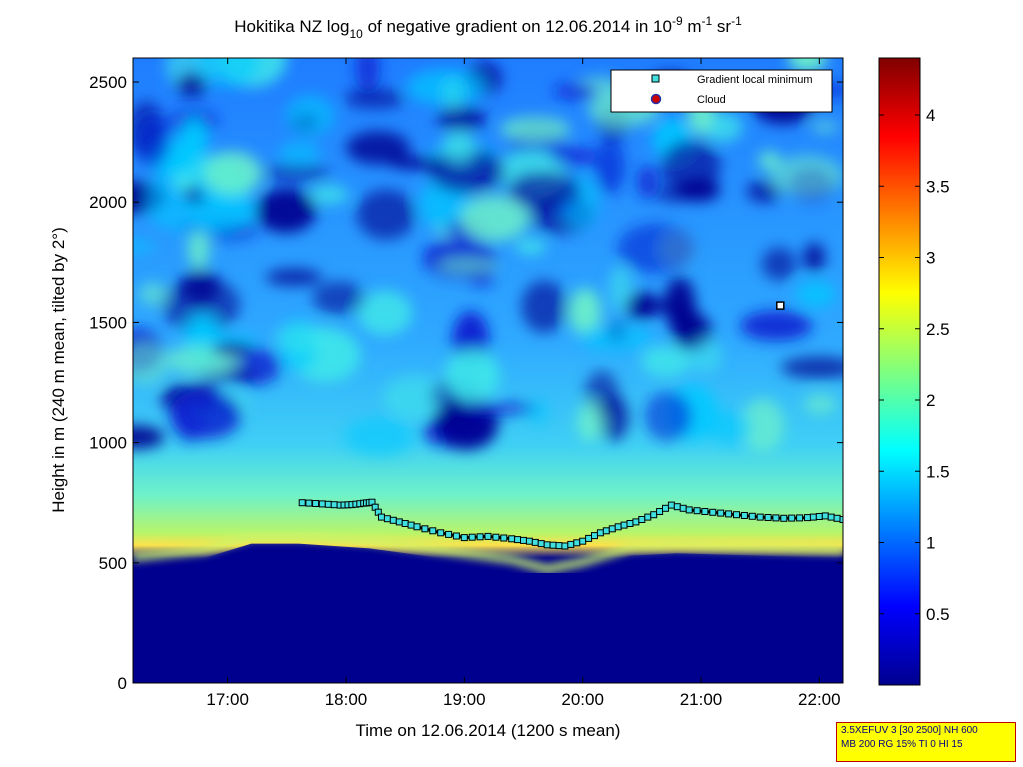 The width and height of the screenshot is (1023, 767). Describe the element at coordinates (930, 258) in the screenshot. I see `colorbar-tick-label: 3` at that location.